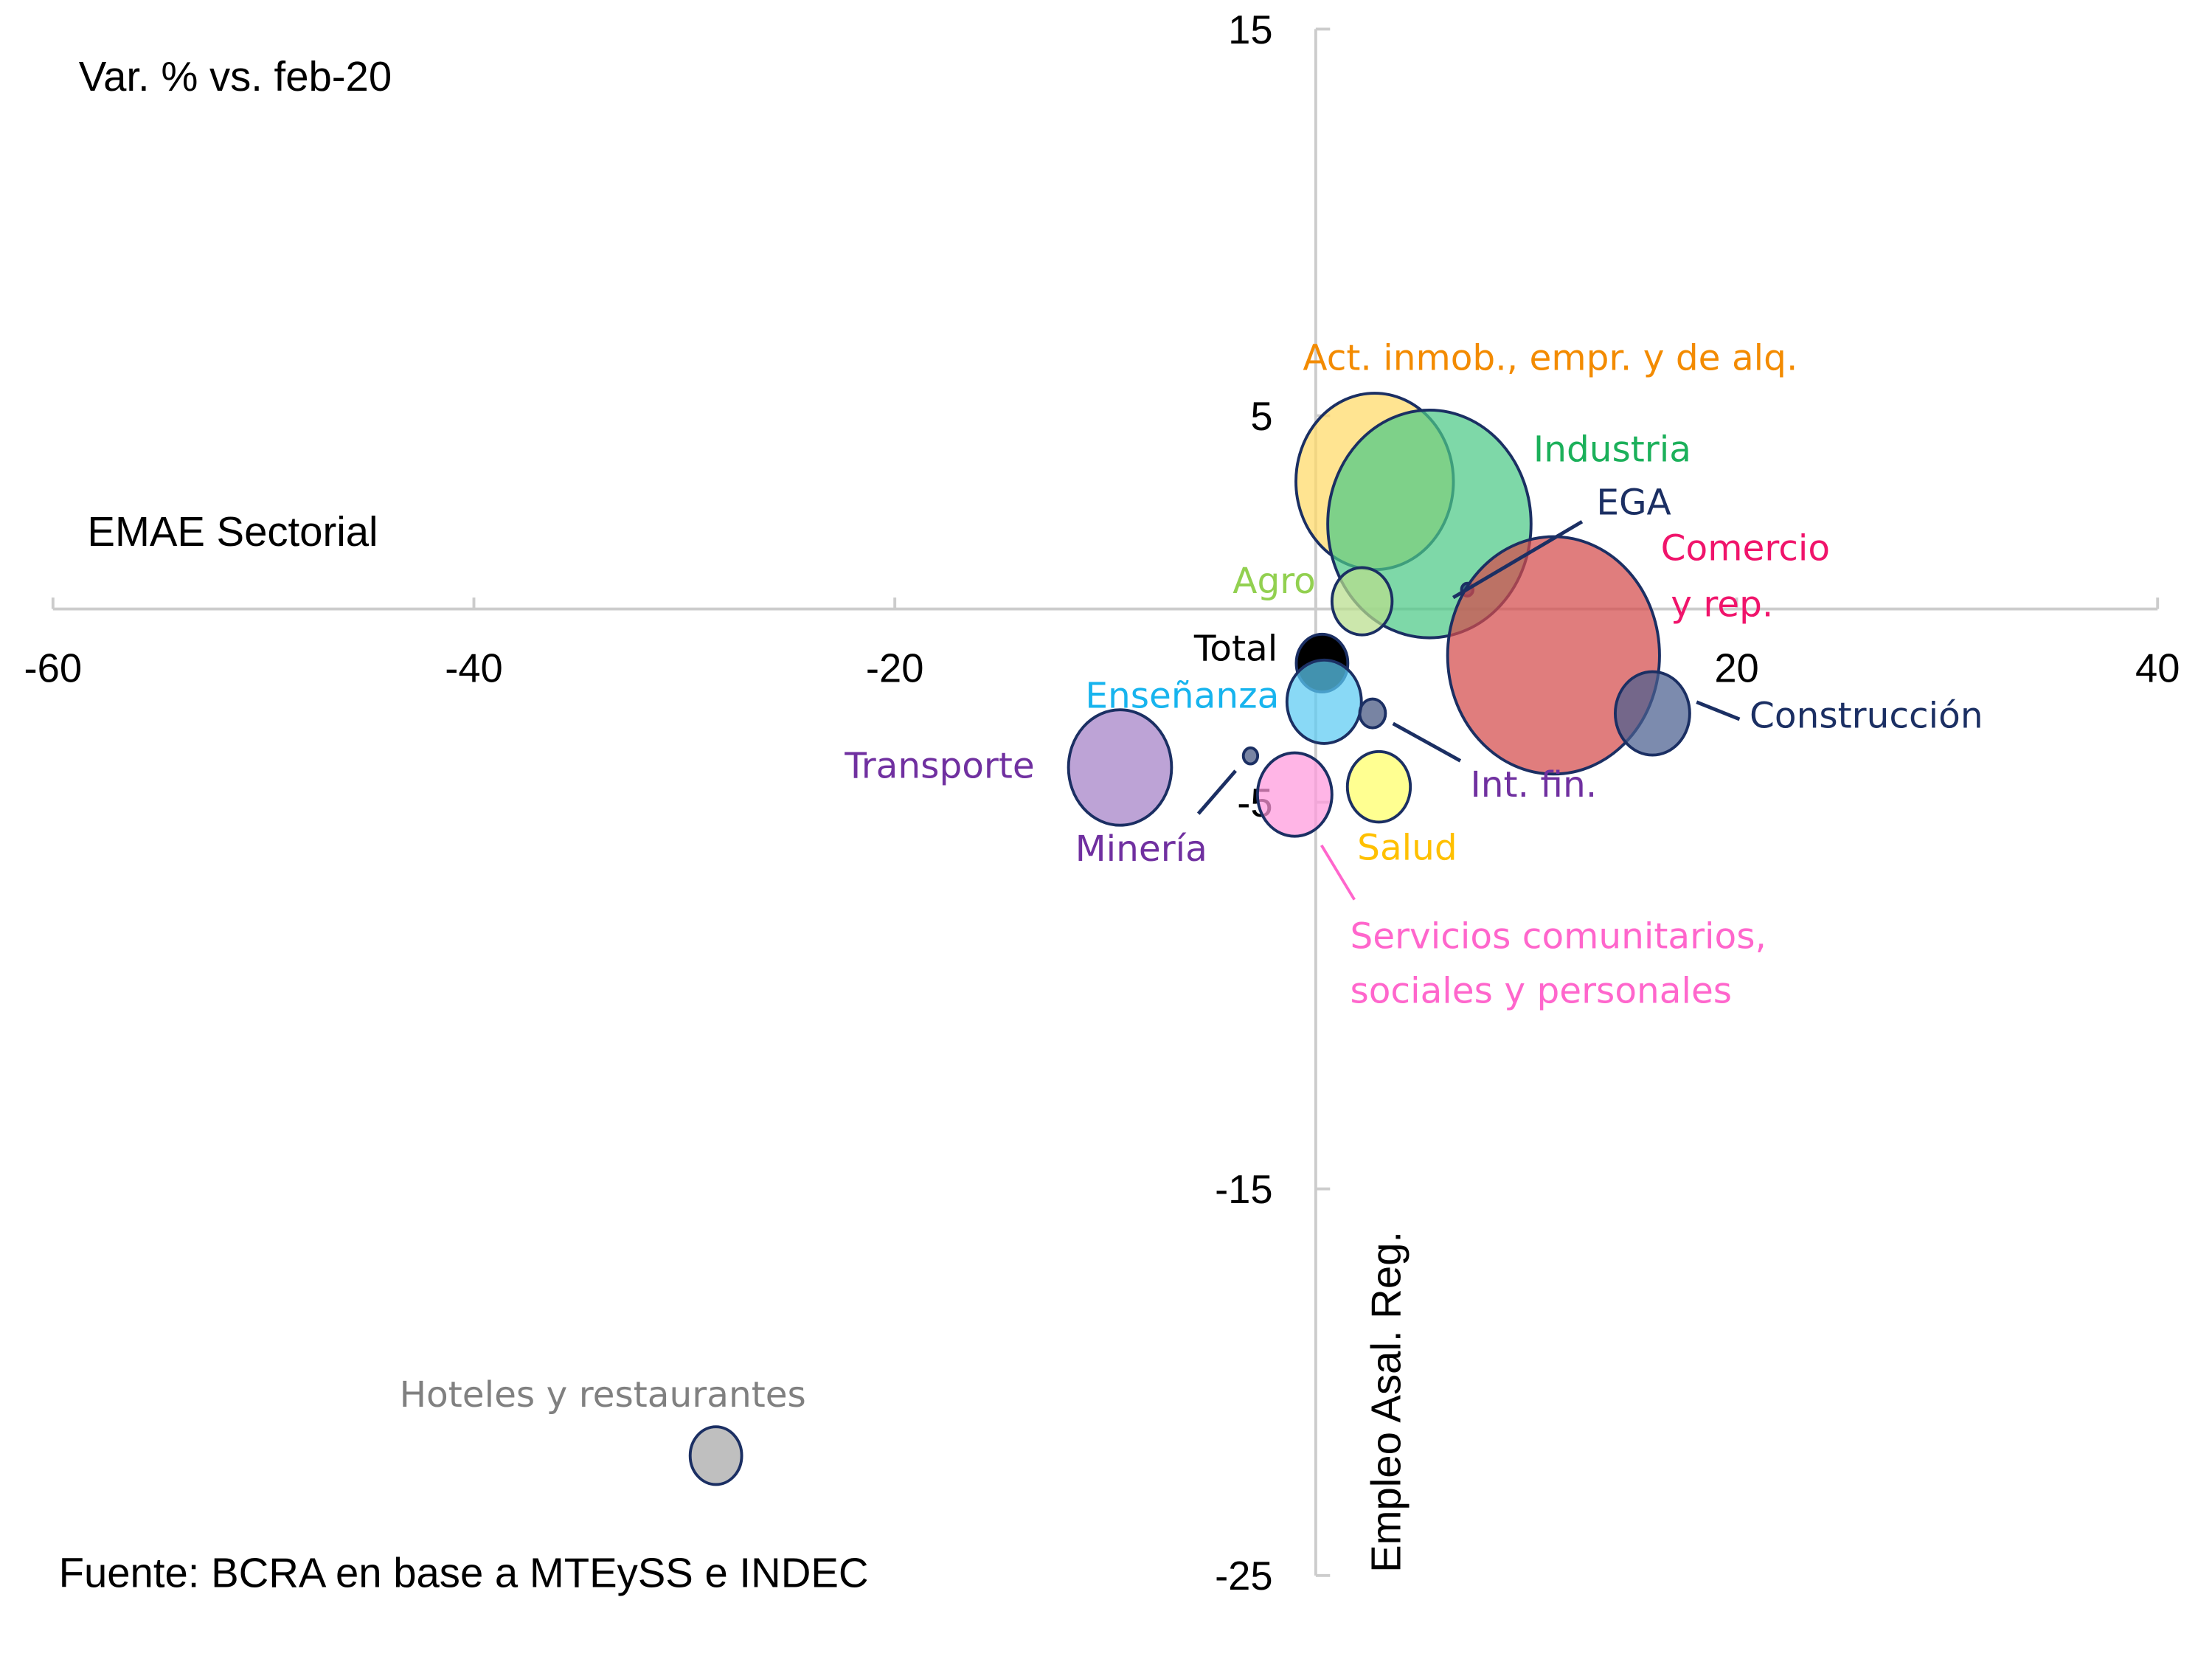 The image size is (2212, 1659). What do you see at coordinates (1722, 604) in the screenshot?
I see `label-comercio-2: y rep.` at bounding box center [1722, 604].